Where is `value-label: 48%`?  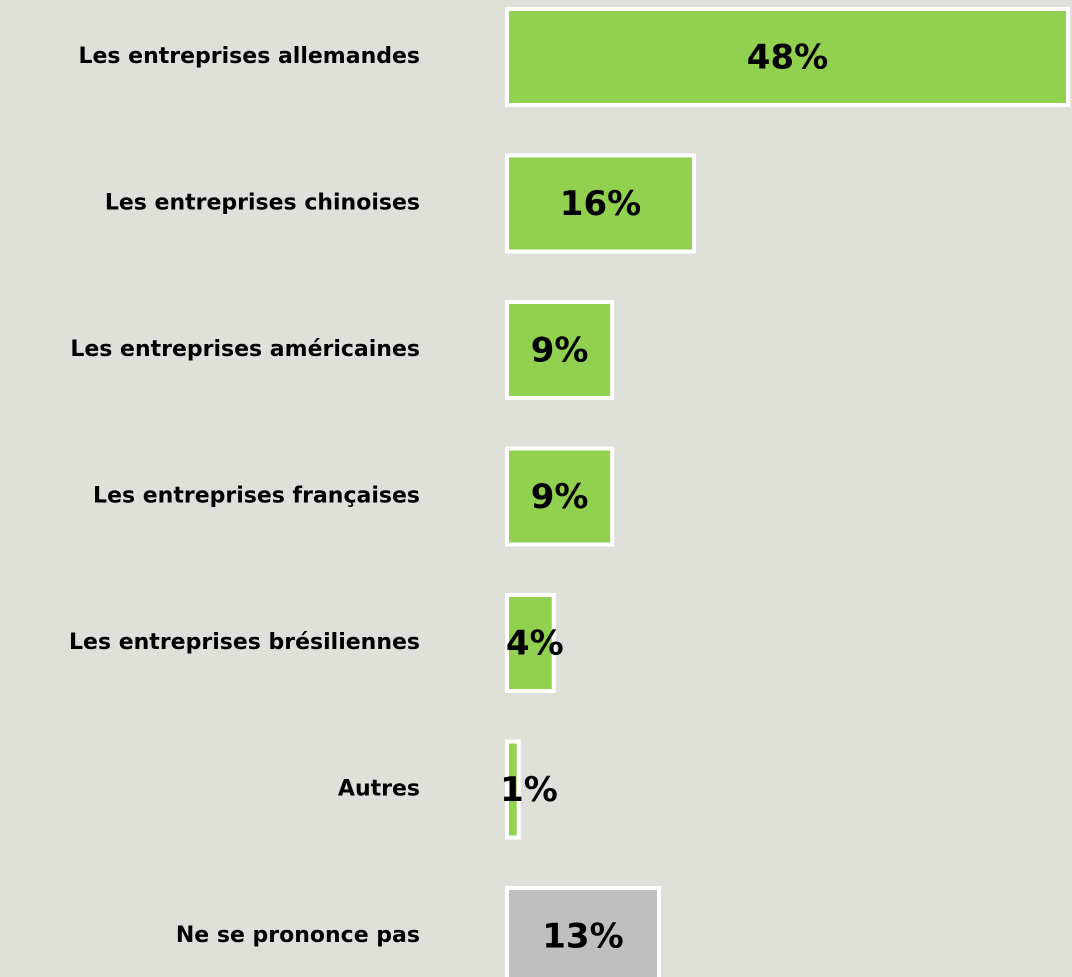
value-label: 48% is located at coordinates (787, 58).